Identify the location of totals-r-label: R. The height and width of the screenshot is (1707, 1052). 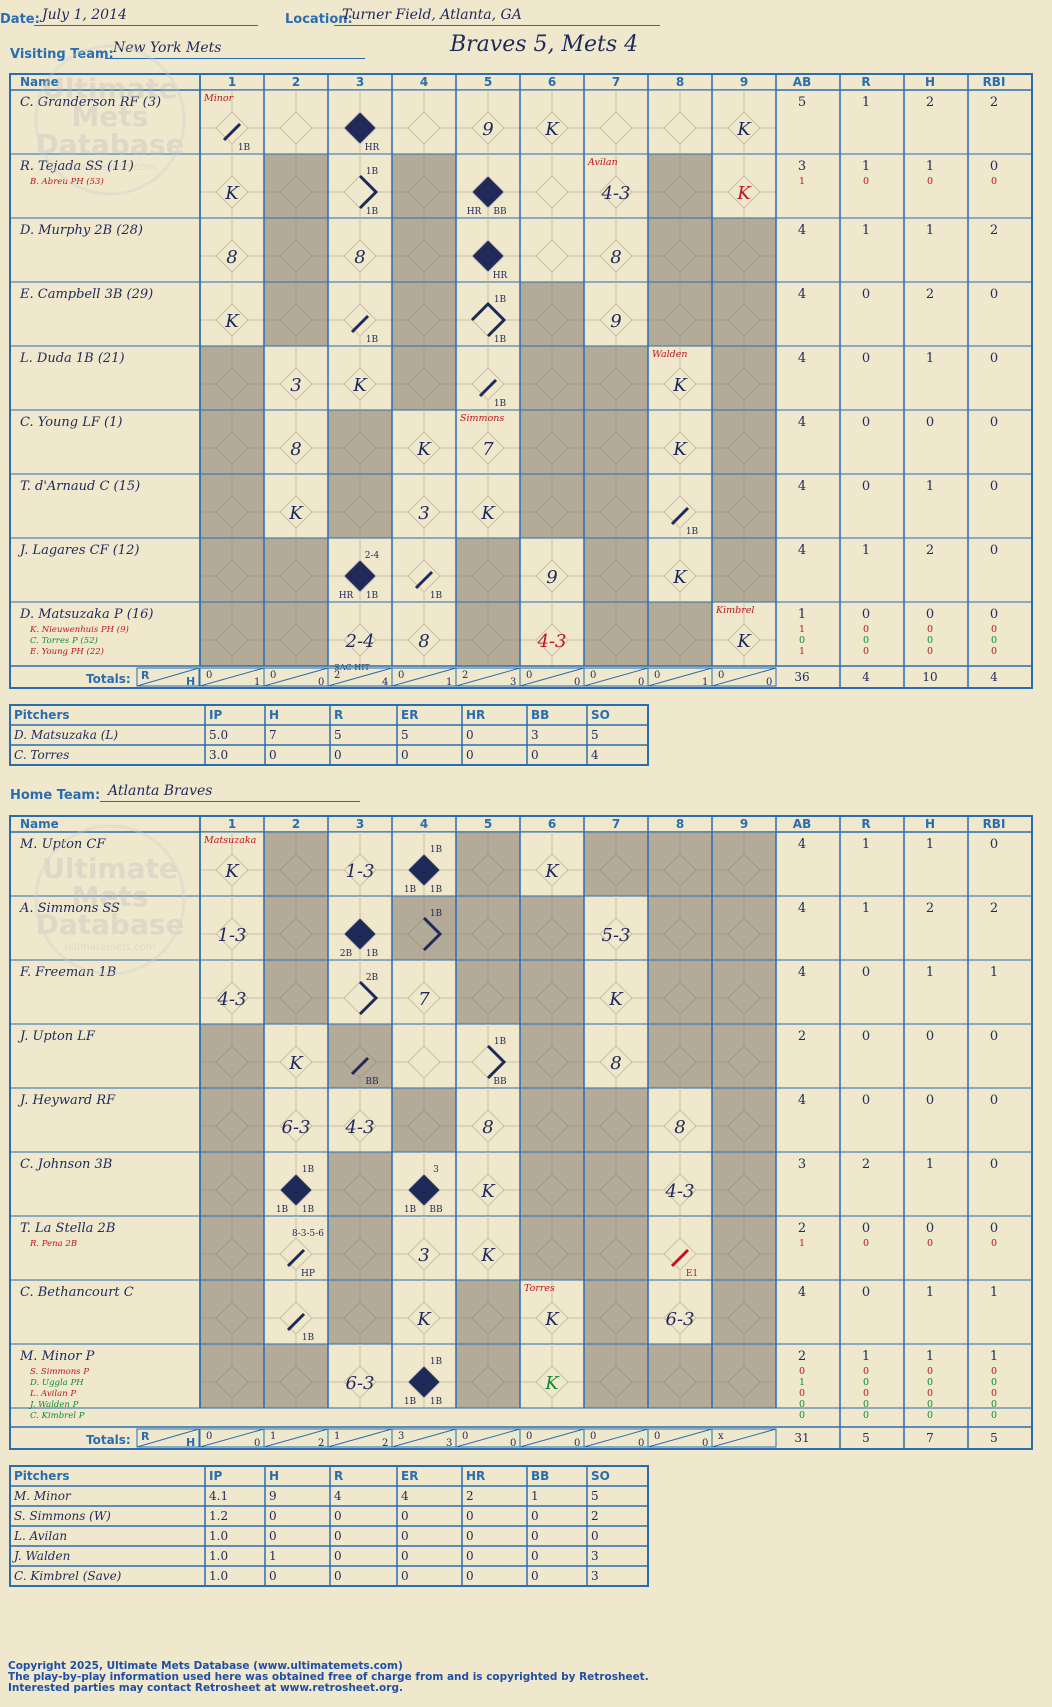
(145, 1436).